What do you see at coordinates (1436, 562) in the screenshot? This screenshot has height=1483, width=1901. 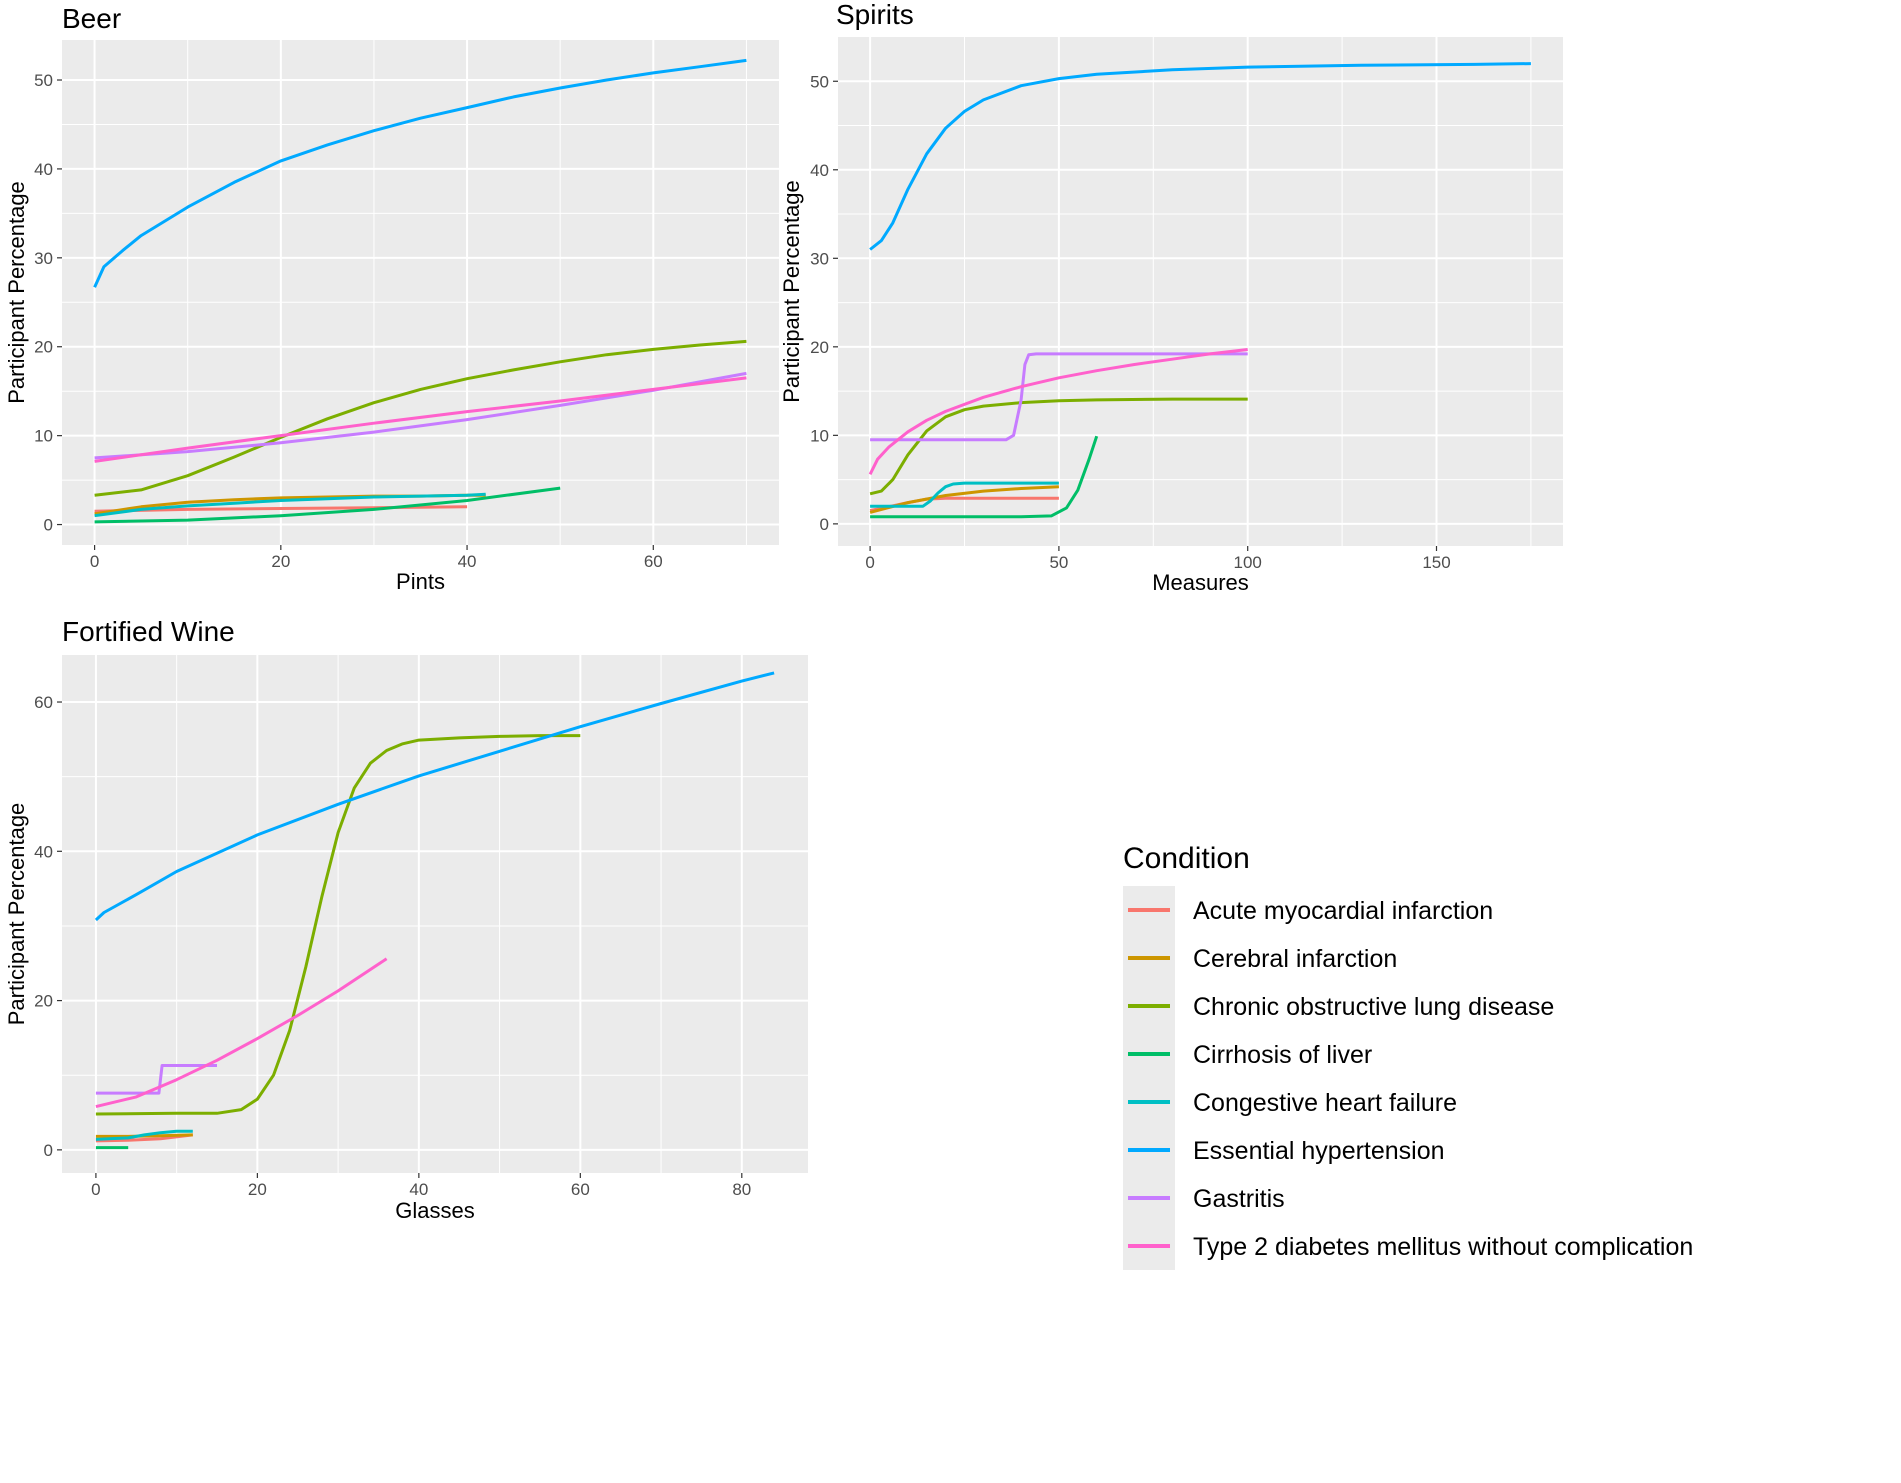 I see `x-tick-label: 150` at bounding box center [1436, 562].